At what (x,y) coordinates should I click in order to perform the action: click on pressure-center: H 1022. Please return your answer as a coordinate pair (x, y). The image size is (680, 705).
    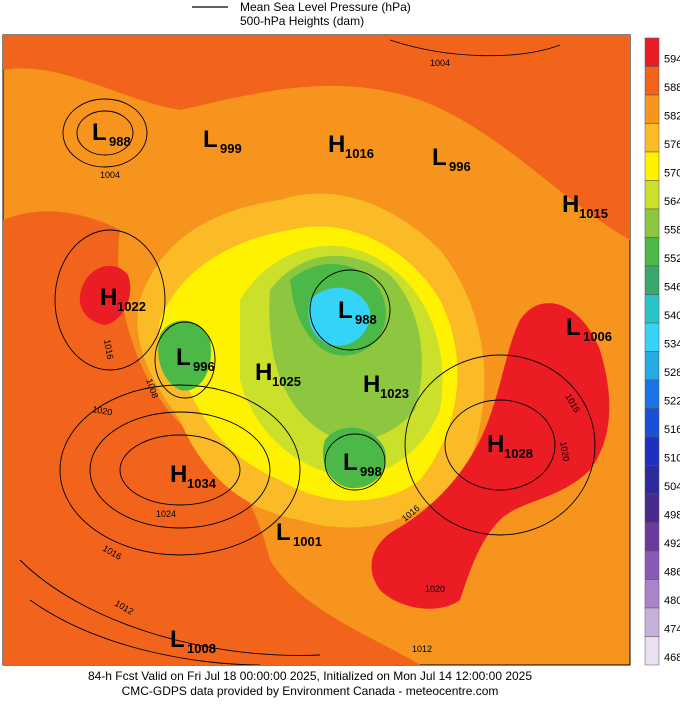
    Looking at the image, I should click on (123, 299).